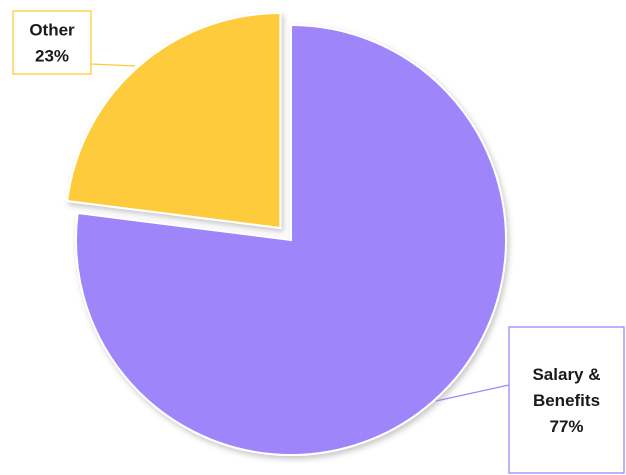 The height and width of the screenshot is (475, 626). I want to click on data-label-name-salary-benefits: Benefits, so click(566, 400).